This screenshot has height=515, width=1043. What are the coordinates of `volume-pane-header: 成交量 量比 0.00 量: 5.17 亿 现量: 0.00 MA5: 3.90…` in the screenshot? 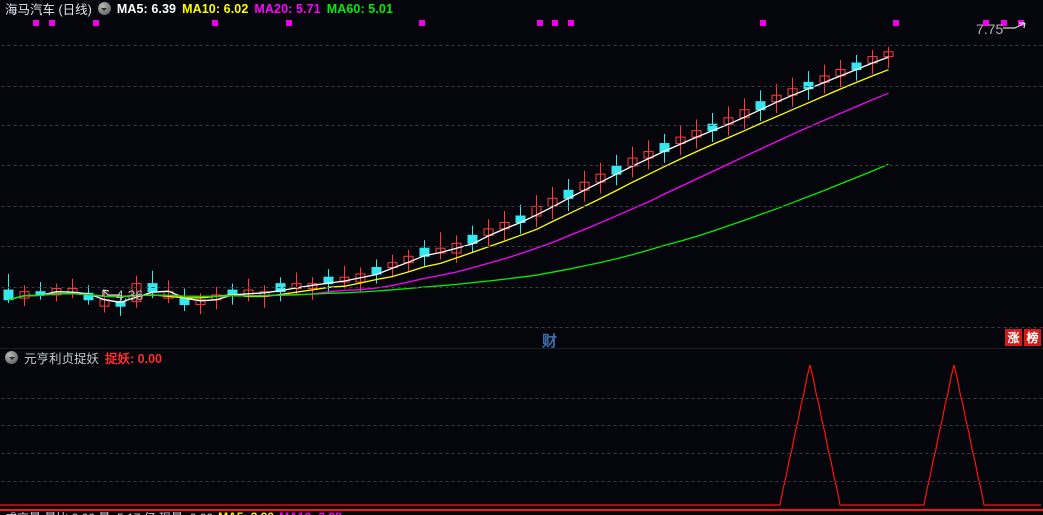 It's located at (171, 512).